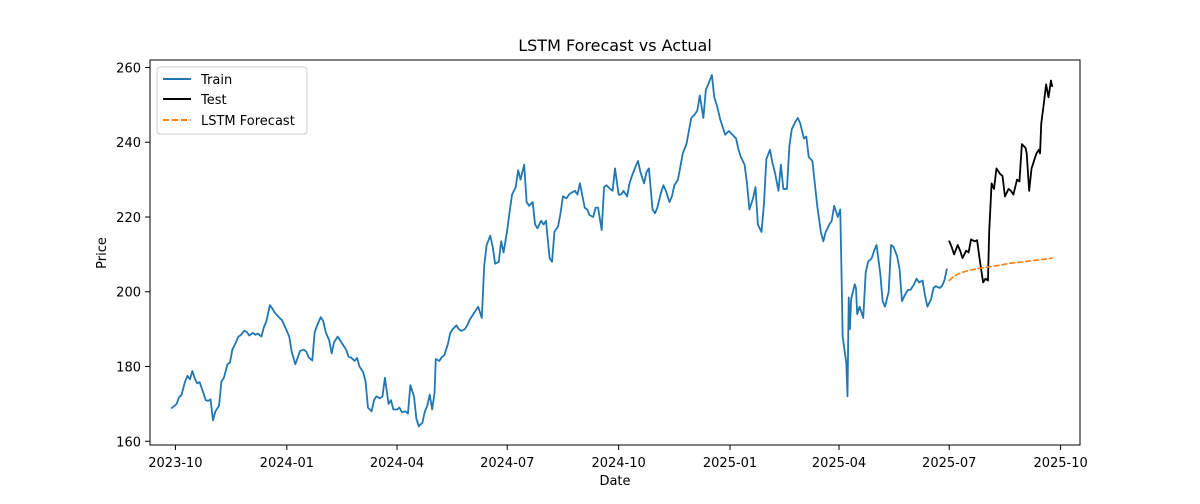 This screenshot has height=504, width=1200. I want to click on y-axis-ticks: 160 180 200 220 240 260, so click(133, 255).